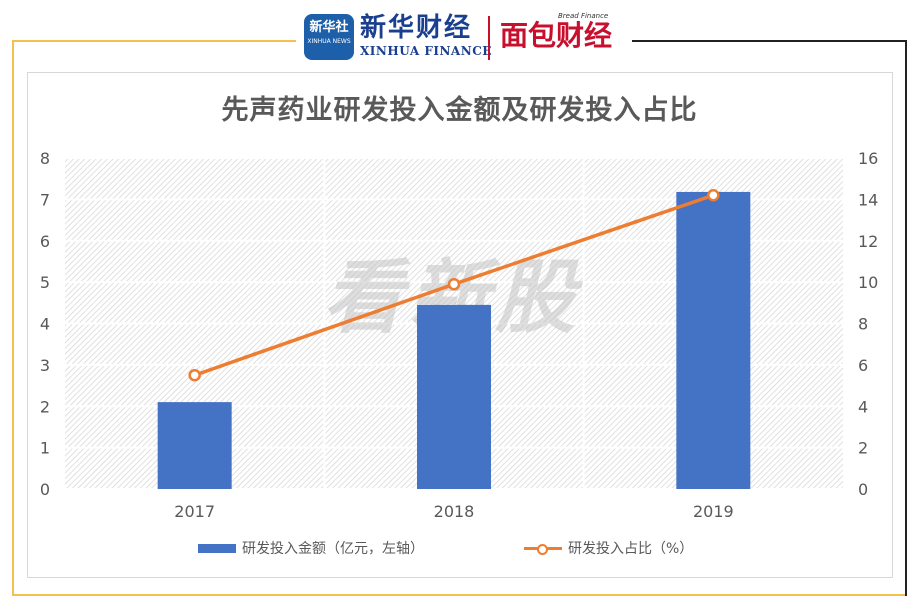  Describe the element at coordinates (713, 340) in the screenshot. I see `bar-2019` at that location.